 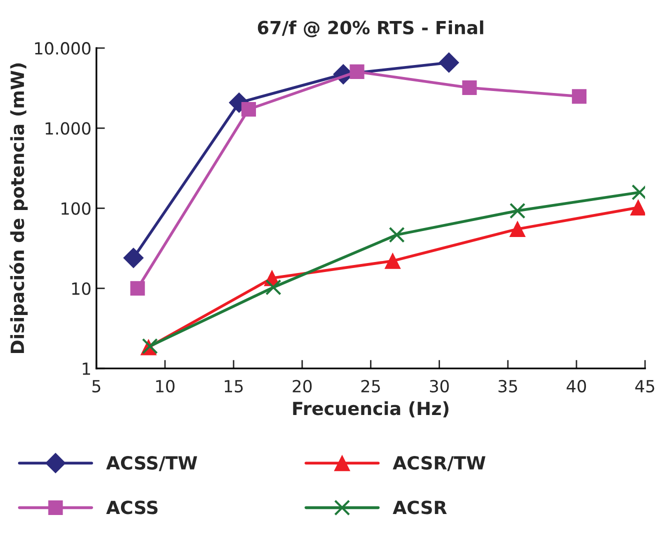 I want to click on legend-label: ACSS/TW, so click(x=152, y=464).